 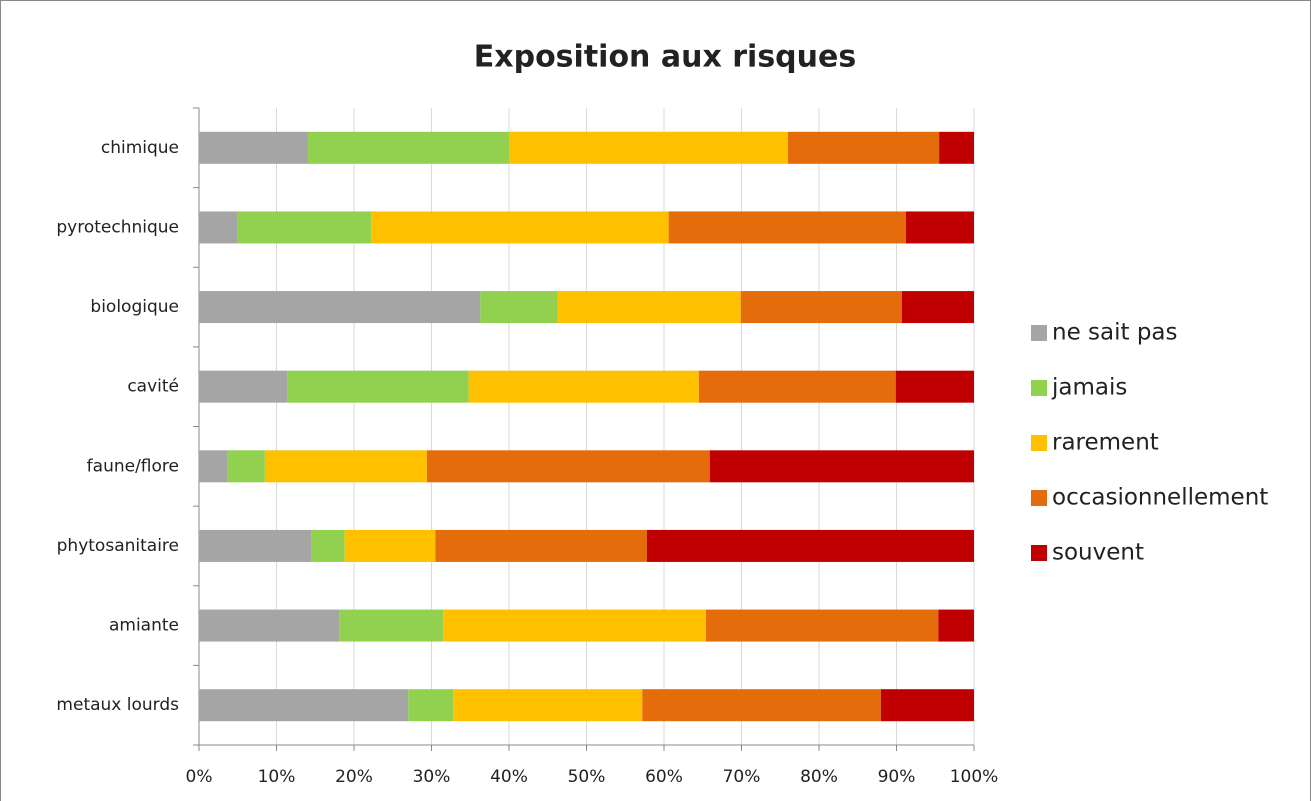 What do you see at coordinates (1089, 388) in the screenshot?
I see `legend-label: jamais` at bounding box center [1089, 388].